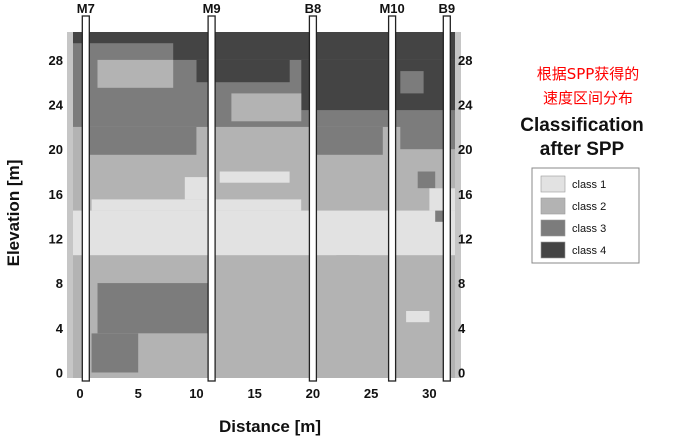 Image resolution: width=690 pixels, height=437 pixels. What do you see at coordinates (59, 283) in the screenshot?
I see `y-tick-label-left: 8` at bounding box center [59, 283].